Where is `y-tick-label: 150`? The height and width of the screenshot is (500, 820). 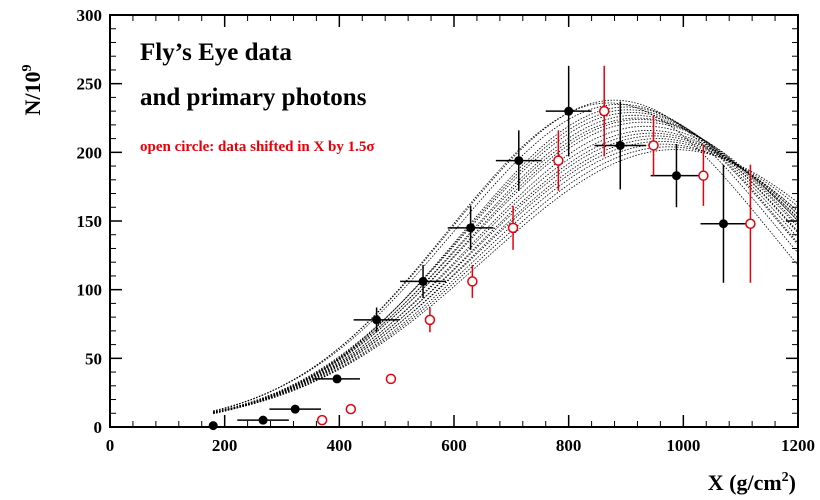 y-tick-label: 150 is located at coordinates (90, 221).